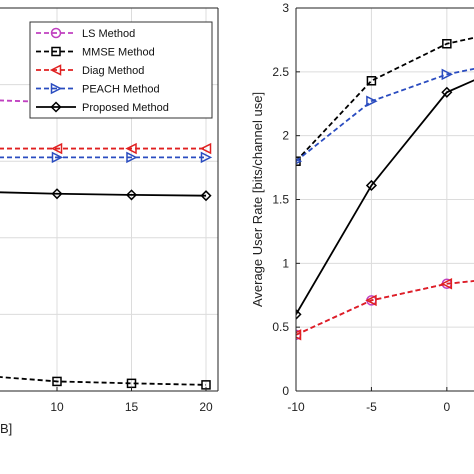 The width and height of the screenshot is (474, 474). I want to click on right-x-tick-label: -5, so click(371, 407).